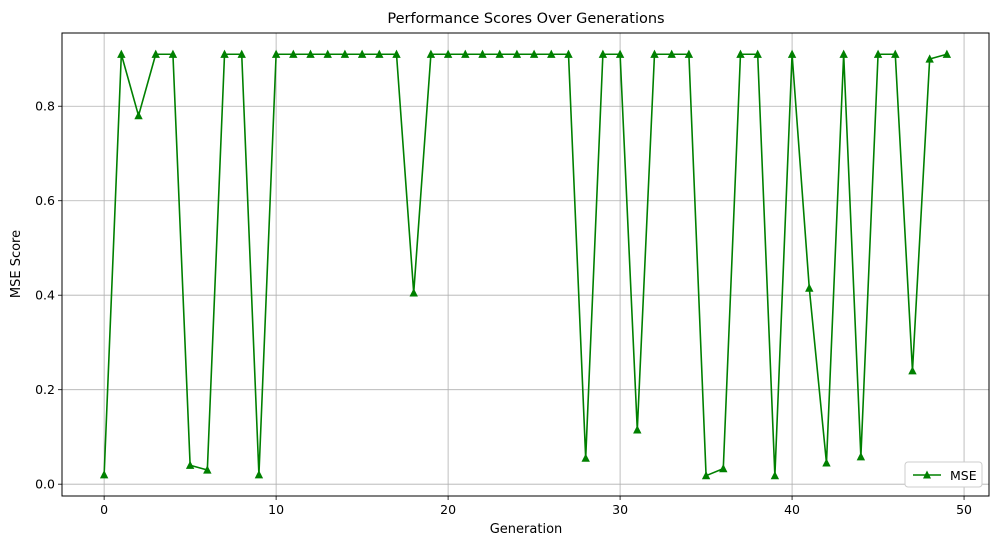 The height and width of the screenshot is (547, 1001). Describe the element at coordinates (45, 295) in the screenshot. I see `y-tick-label: 0.4` at that location.